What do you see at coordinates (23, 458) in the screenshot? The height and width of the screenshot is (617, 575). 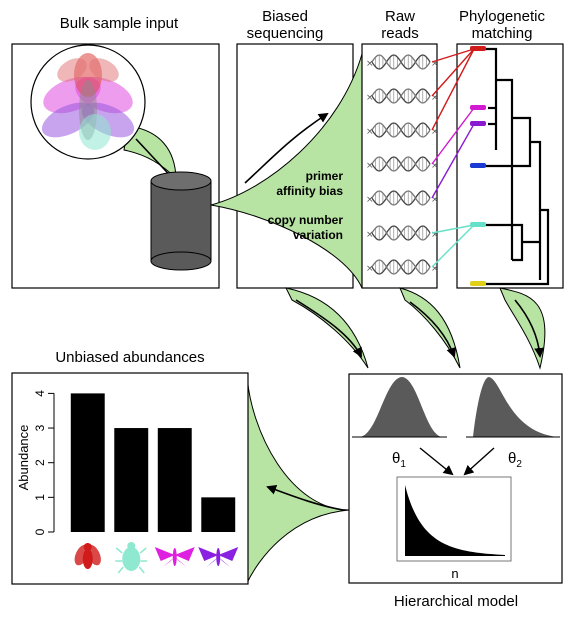 I see `y-axis-label: Abundance` at bounding box center [23, 458].